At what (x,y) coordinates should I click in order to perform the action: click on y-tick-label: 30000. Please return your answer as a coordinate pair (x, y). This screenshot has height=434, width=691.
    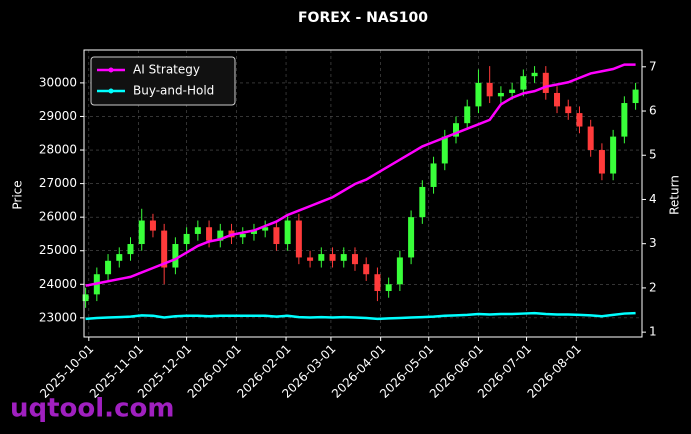
    Looking at the image, I should click on (58, 82).